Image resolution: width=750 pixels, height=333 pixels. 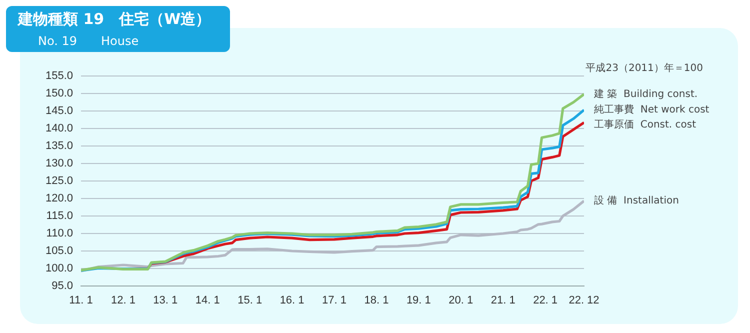 I want to click on y-tick-label: 110.0, so click(x=59, y=234).